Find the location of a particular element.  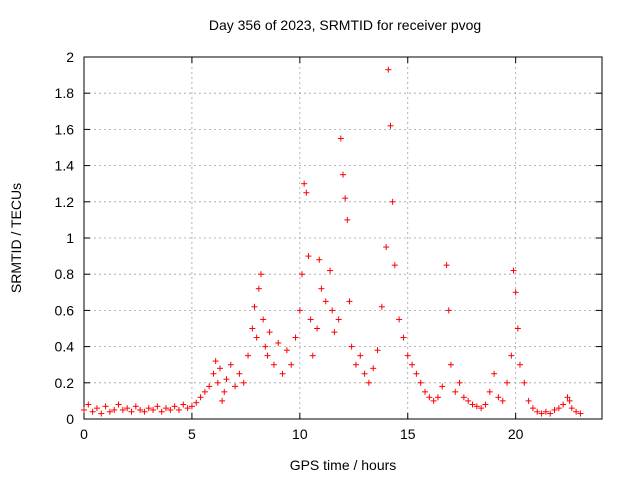

y-tick-label: 0 is located at coordinates (70, 419).